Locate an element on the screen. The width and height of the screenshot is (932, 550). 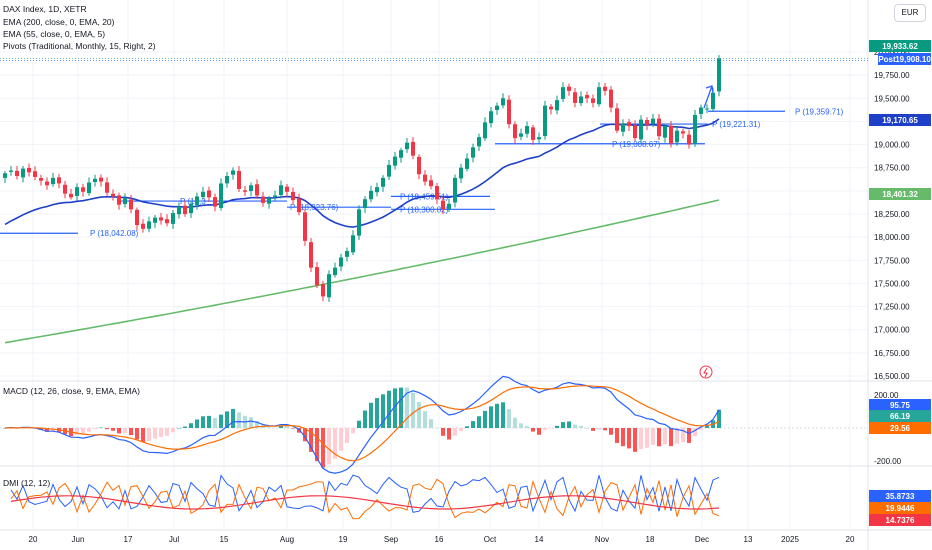
legend-dmi: DMI (12, 12) is located at coordinates (27, 483).